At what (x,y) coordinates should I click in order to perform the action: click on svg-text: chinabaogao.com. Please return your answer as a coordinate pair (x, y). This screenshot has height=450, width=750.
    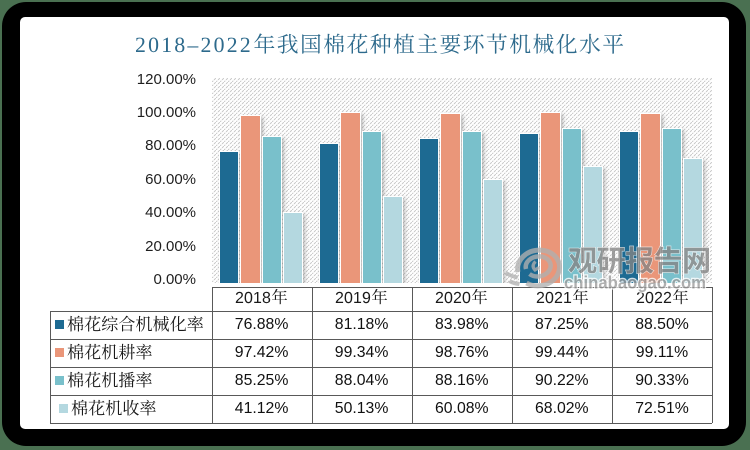
    Looking at the image, I should click on (635, 283).